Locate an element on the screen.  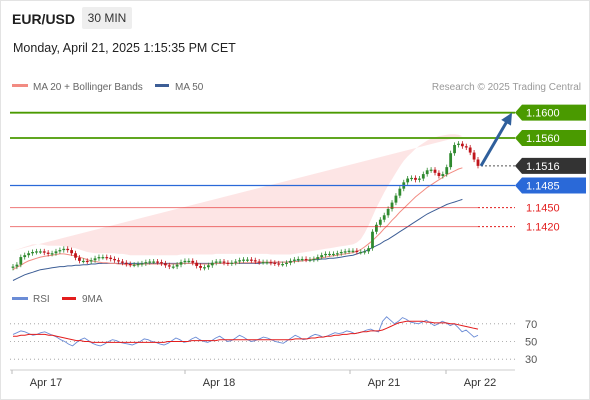
forecast-arrow-head is located at coordinates (506, 119).